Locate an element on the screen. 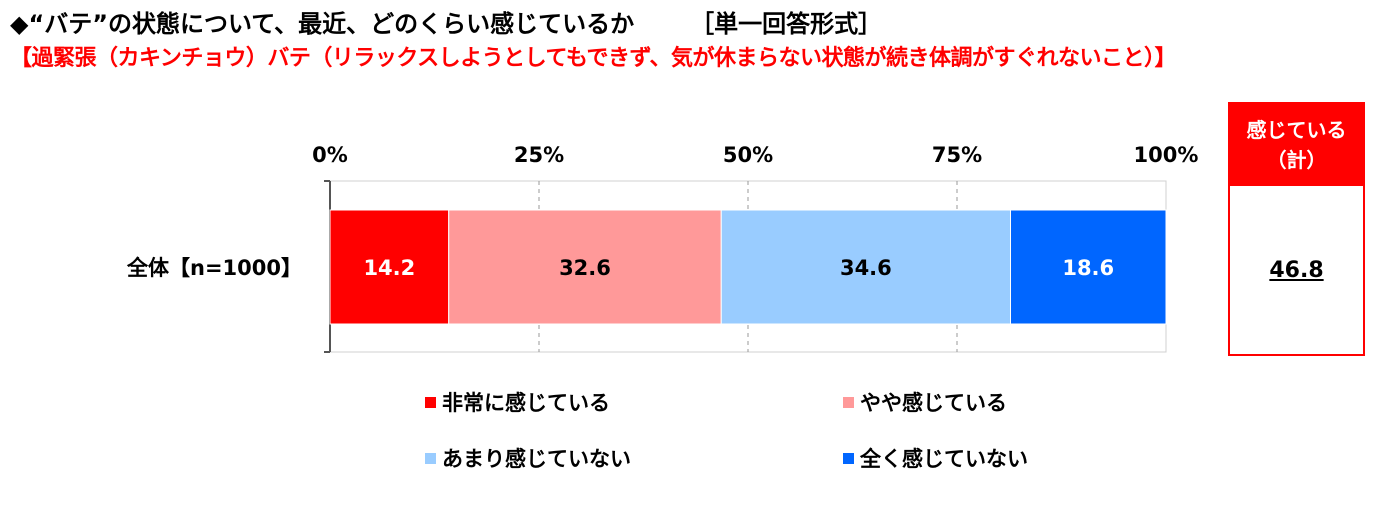  x-tick-label: 100% is located at coordinates (1166, 155).